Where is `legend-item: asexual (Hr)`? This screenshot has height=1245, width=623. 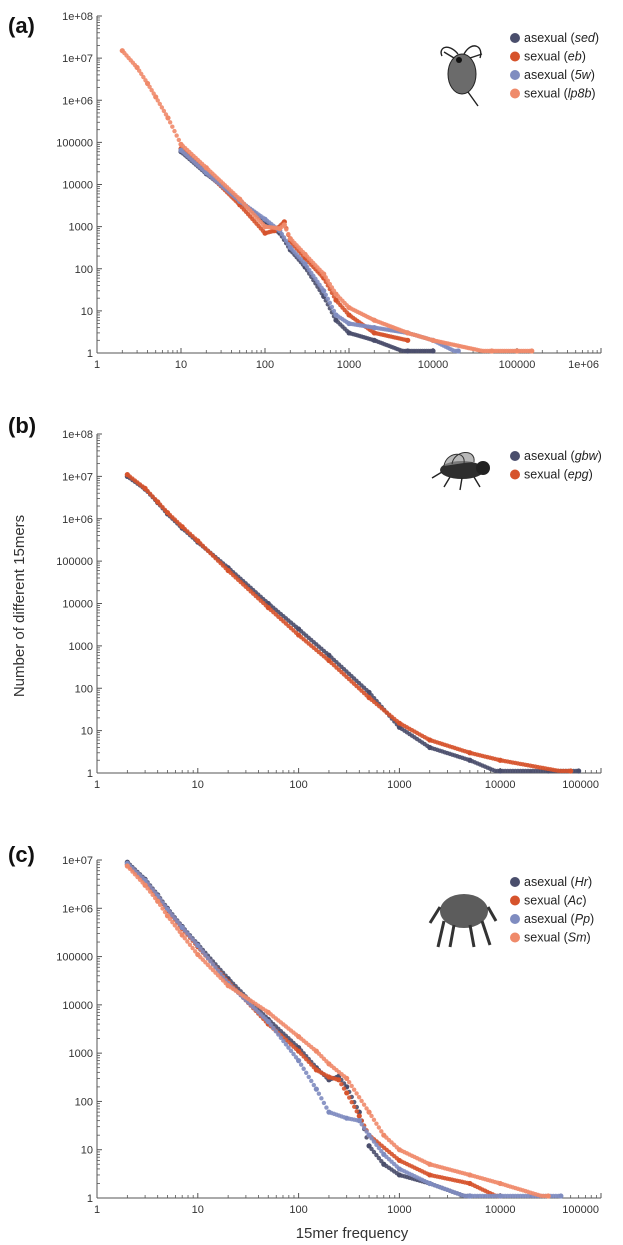
legend-item: asexual (Hr) is located at coordinates (551, 882).